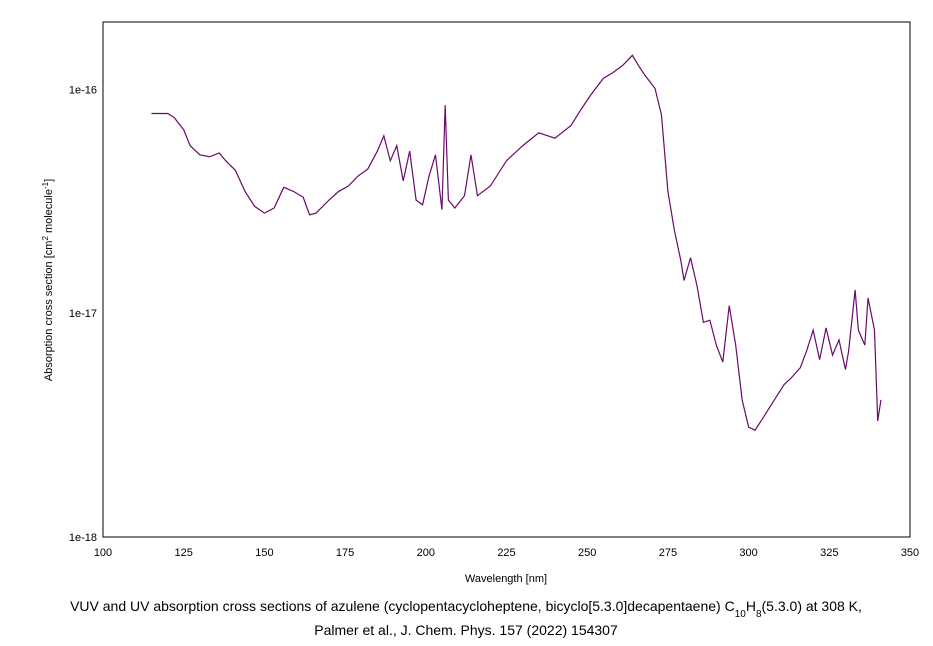  What do you see at coordinates (345, 553) in the screenshot?
I see `x-tick-label: 175` at bounding box center [345, 553].